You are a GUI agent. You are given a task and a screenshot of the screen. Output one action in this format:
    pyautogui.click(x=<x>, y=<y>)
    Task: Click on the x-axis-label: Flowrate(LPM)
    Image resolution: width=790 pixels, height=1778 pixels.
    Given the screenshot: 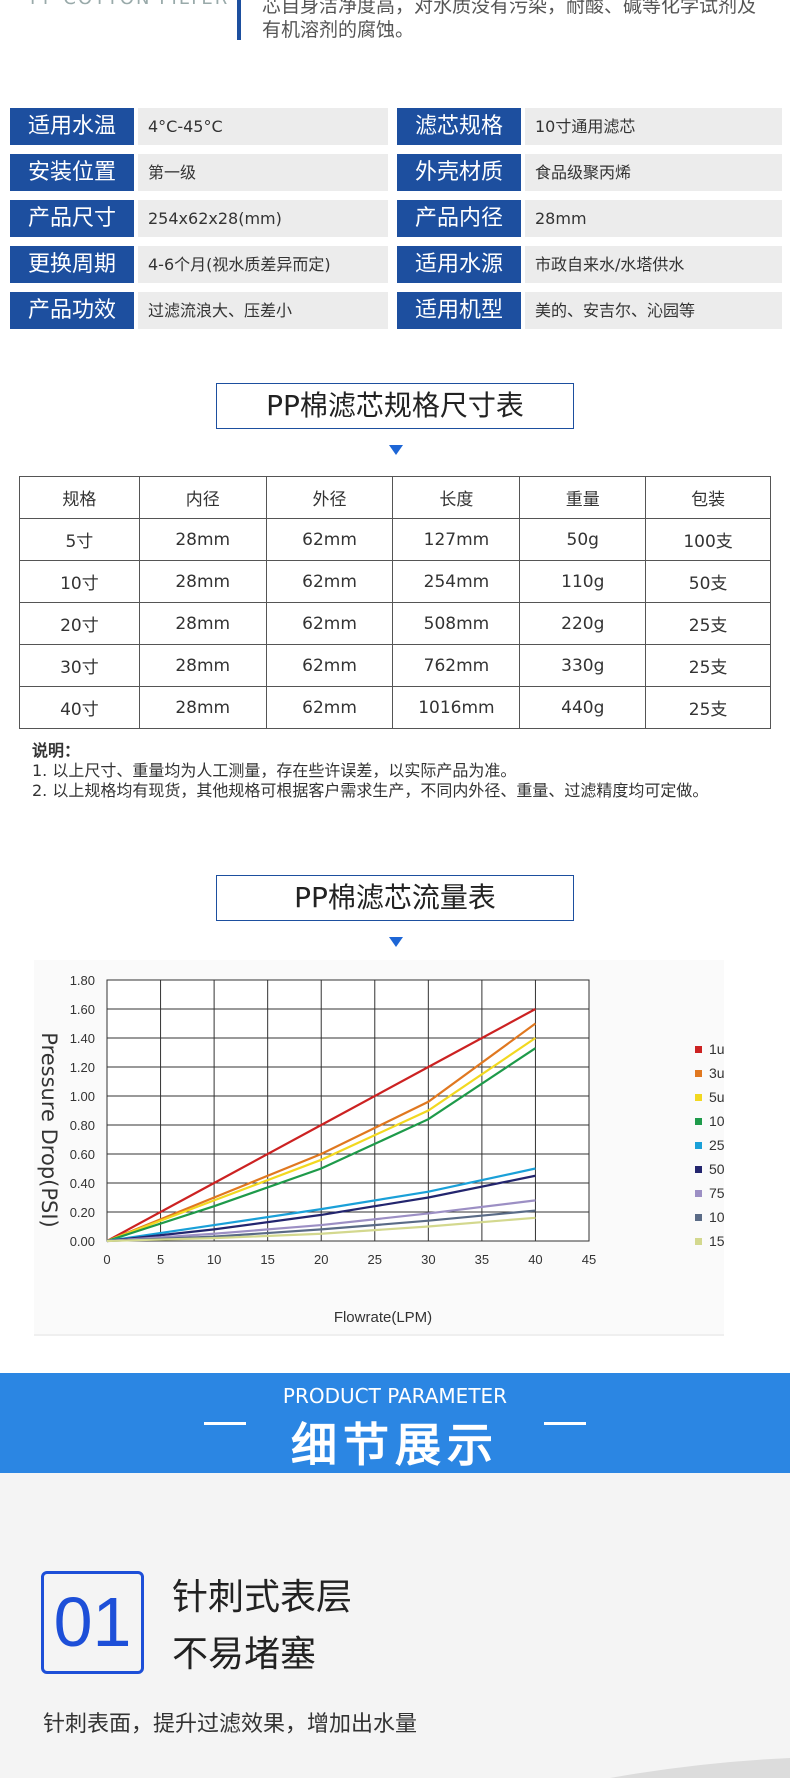 What is the action you would take?
    pyautogui.click(x=383, y=1317)
    